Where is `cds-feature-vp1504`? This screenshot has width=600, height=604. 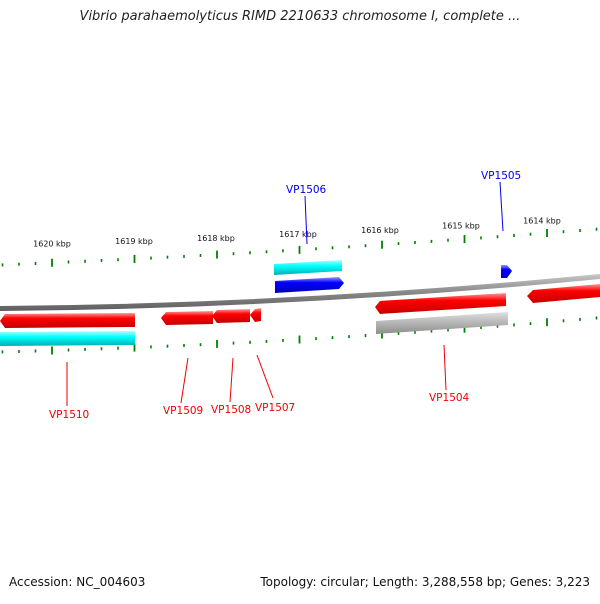 cds-feature-vp1504 is located at coordinates (442, 323).